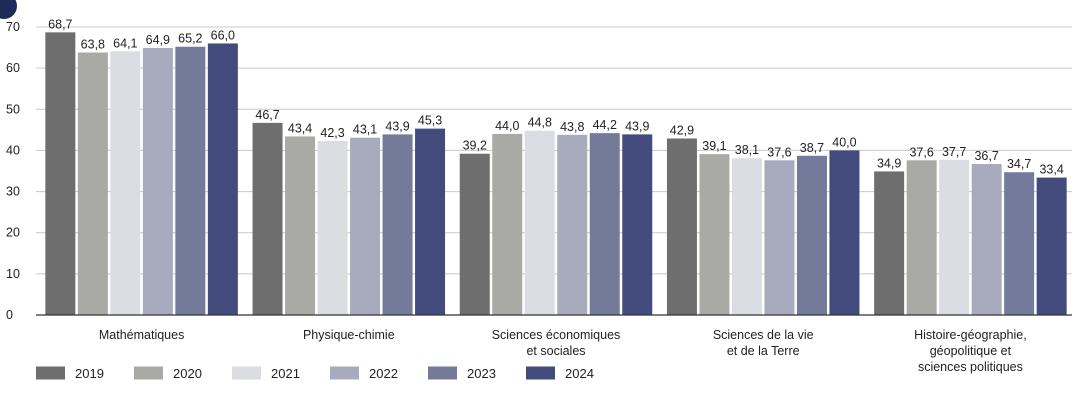  Describe the element at coordinates (844, 142) in the screenshot. I see `data-label: 40,0` at that location.